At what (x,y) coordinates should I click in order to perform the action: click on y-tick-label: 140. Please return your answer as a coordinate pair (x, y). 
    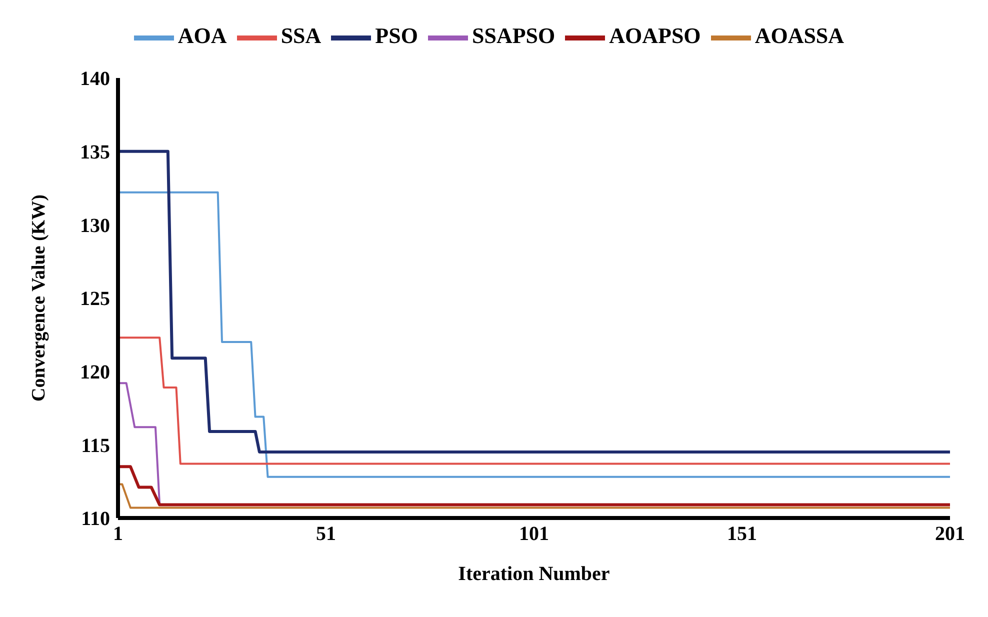
    Looking at the image, I should click on (95, 79).